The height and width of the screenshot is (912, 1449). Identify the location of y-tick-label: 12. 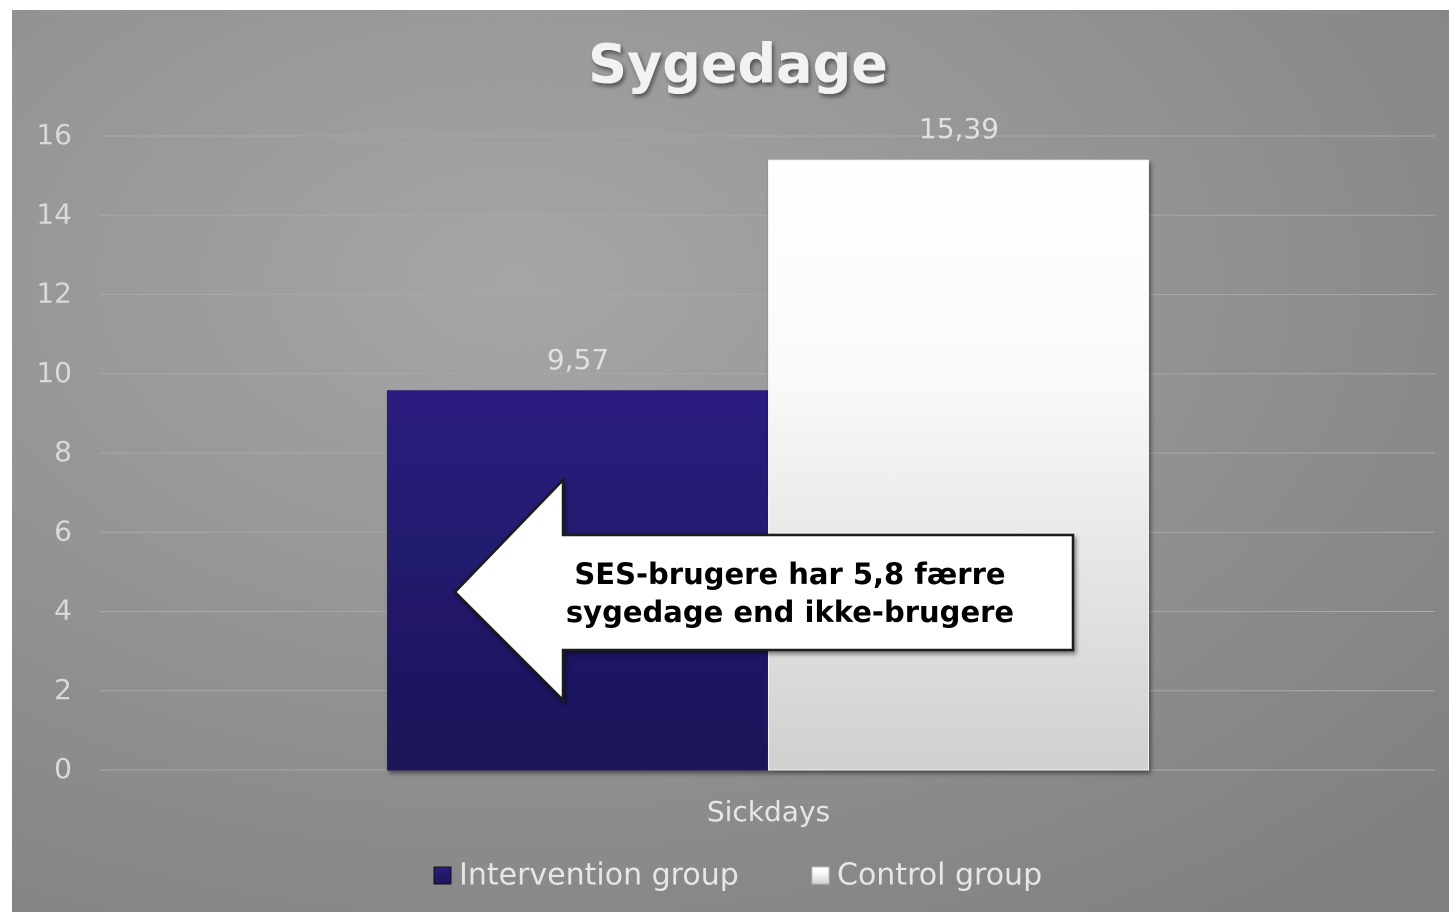
(54, 293).